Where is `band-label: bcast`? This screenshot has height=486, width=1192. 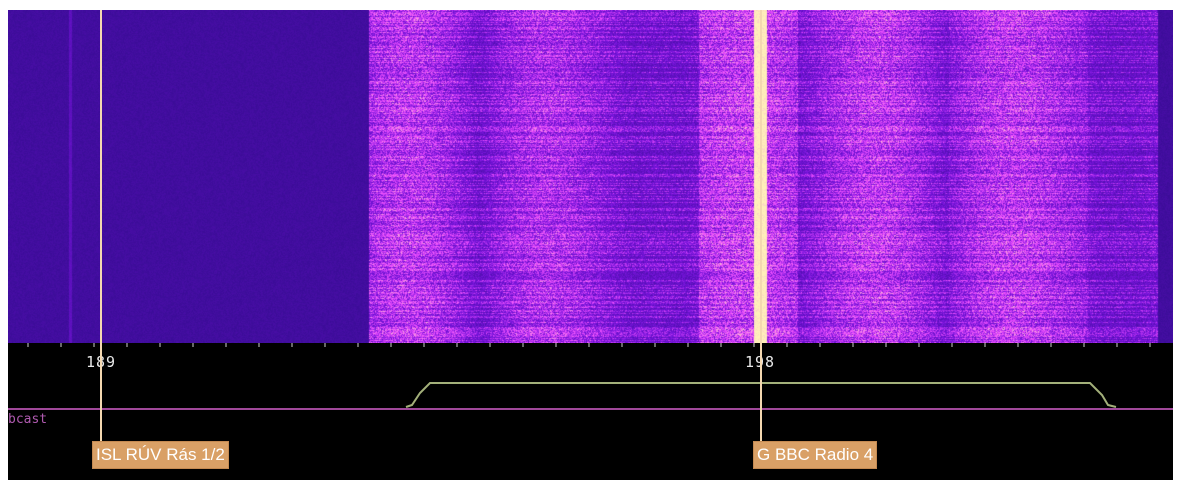 band-label: bcast is located at coordinates (28, 419).